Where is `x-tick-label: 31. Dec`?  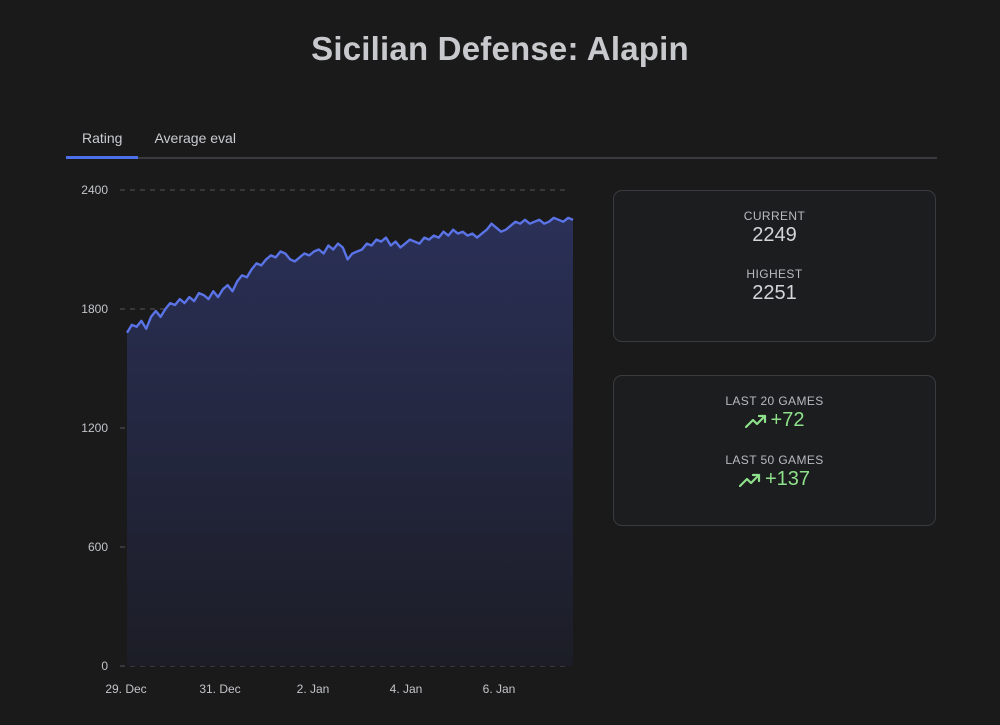 x-tick-label: 31. Dec is located at coordinates (219, 689).